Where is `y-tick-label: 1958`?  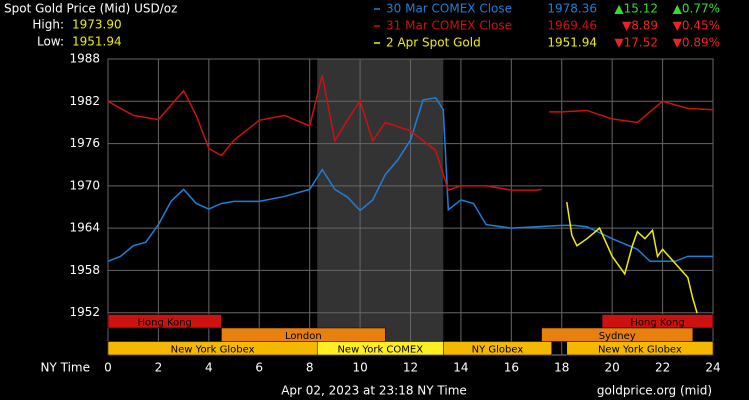
y-tick-label: 1958 is located at coordinates (84, 270).